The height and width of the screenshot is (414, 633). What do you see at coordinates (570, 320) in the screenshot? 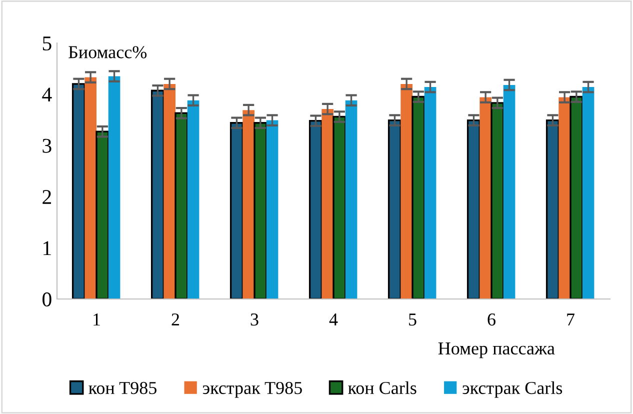
I see `x-tick-label: 7` at bounding box center [570, 320].